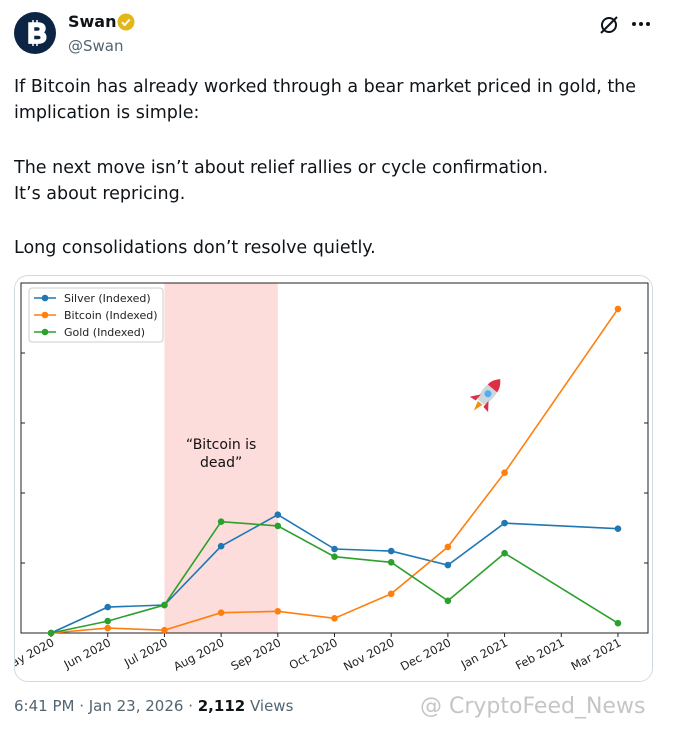  What do you see at coordinates (92, 21) in the screenshot?
I see `author-name: Swan` at bounding box center [92, 21].